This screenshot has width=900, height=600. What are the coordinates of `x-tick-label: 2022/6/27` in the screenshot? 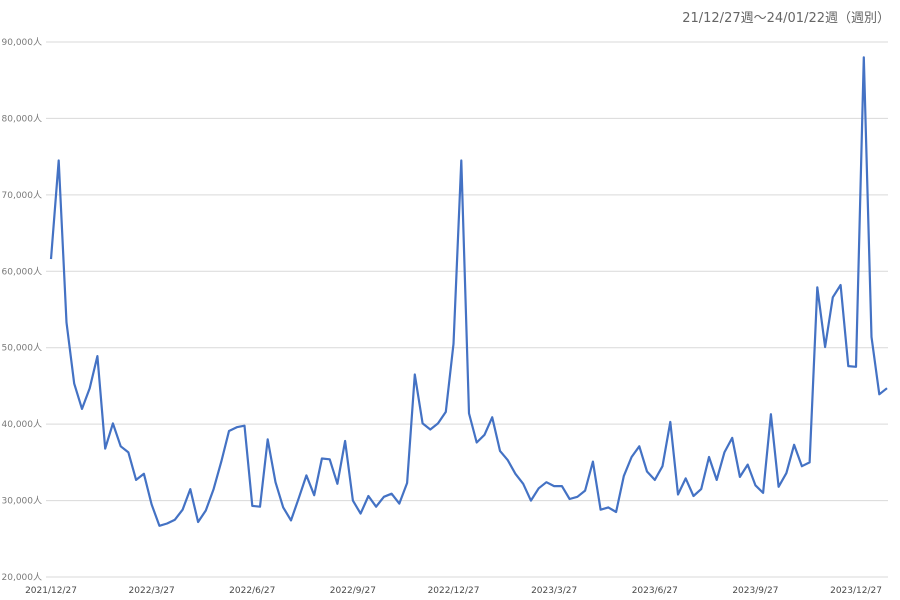 It's located at (252, 591).